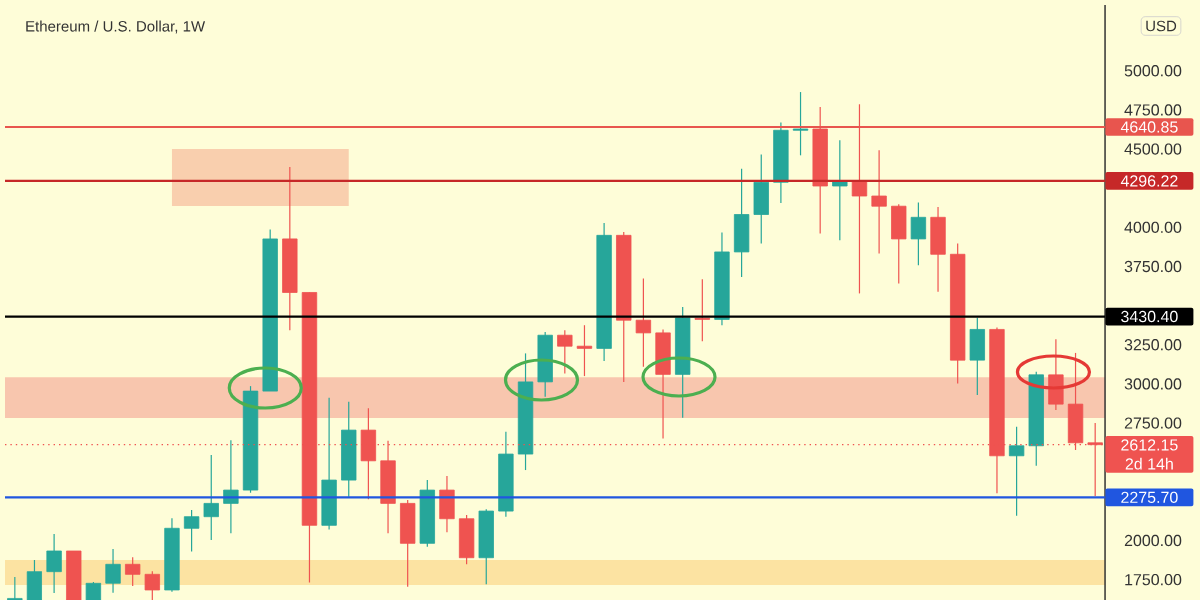  Describe the element at coordinates (1153, 71) in the screenshot. I see `y-tick-label: 5000.00` at that location.